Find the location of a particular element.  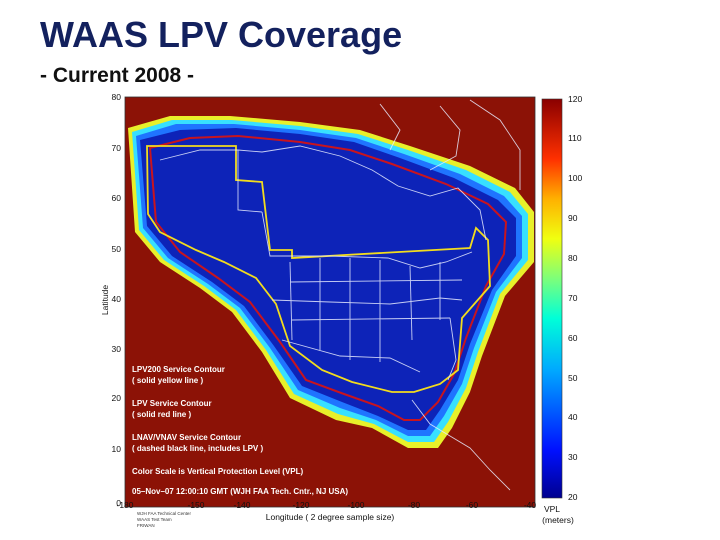

colorbar-label: (meters) is located at coordinates (558, 520).